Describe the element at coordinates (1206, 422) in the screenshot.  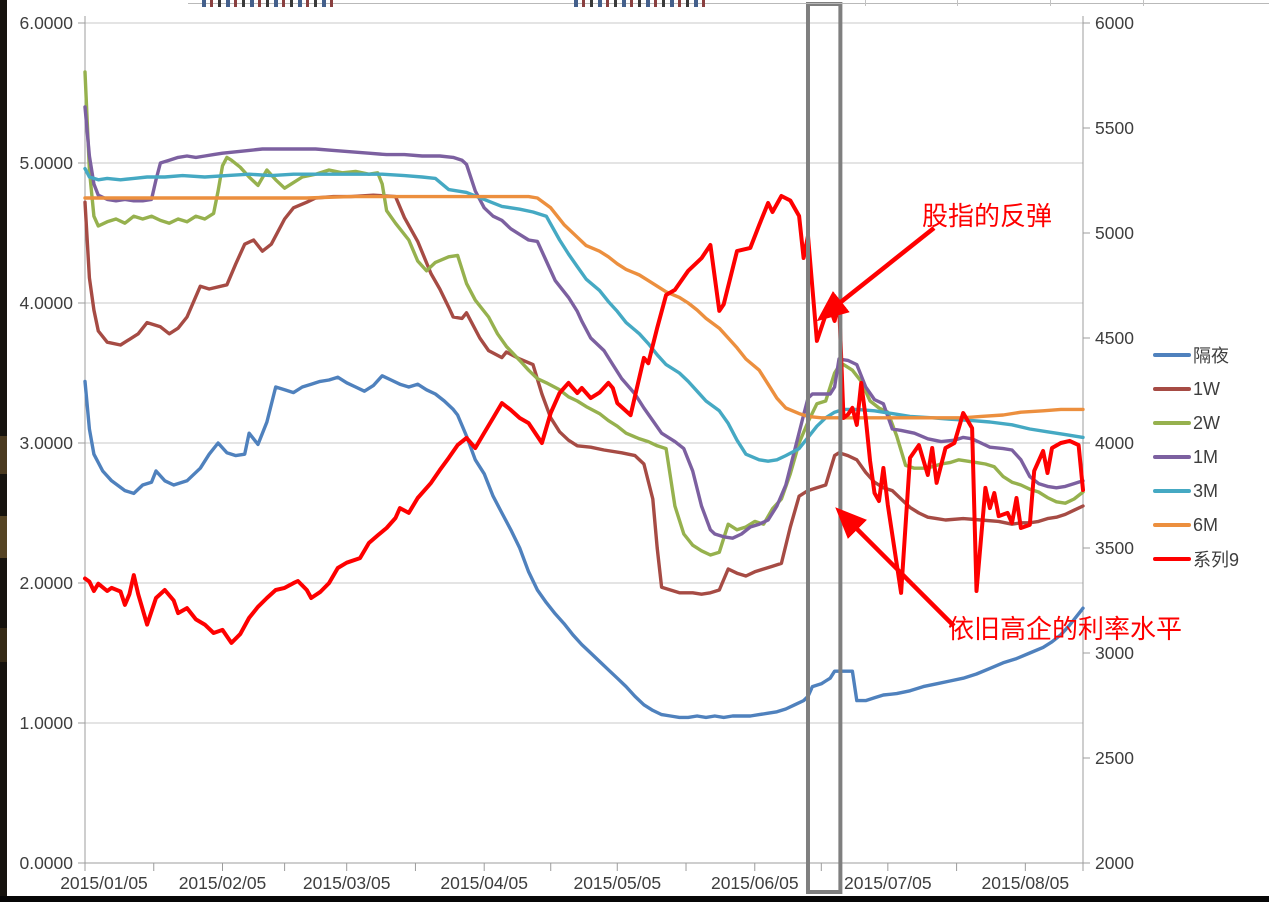
I see `legend-label: 2W` at that location.